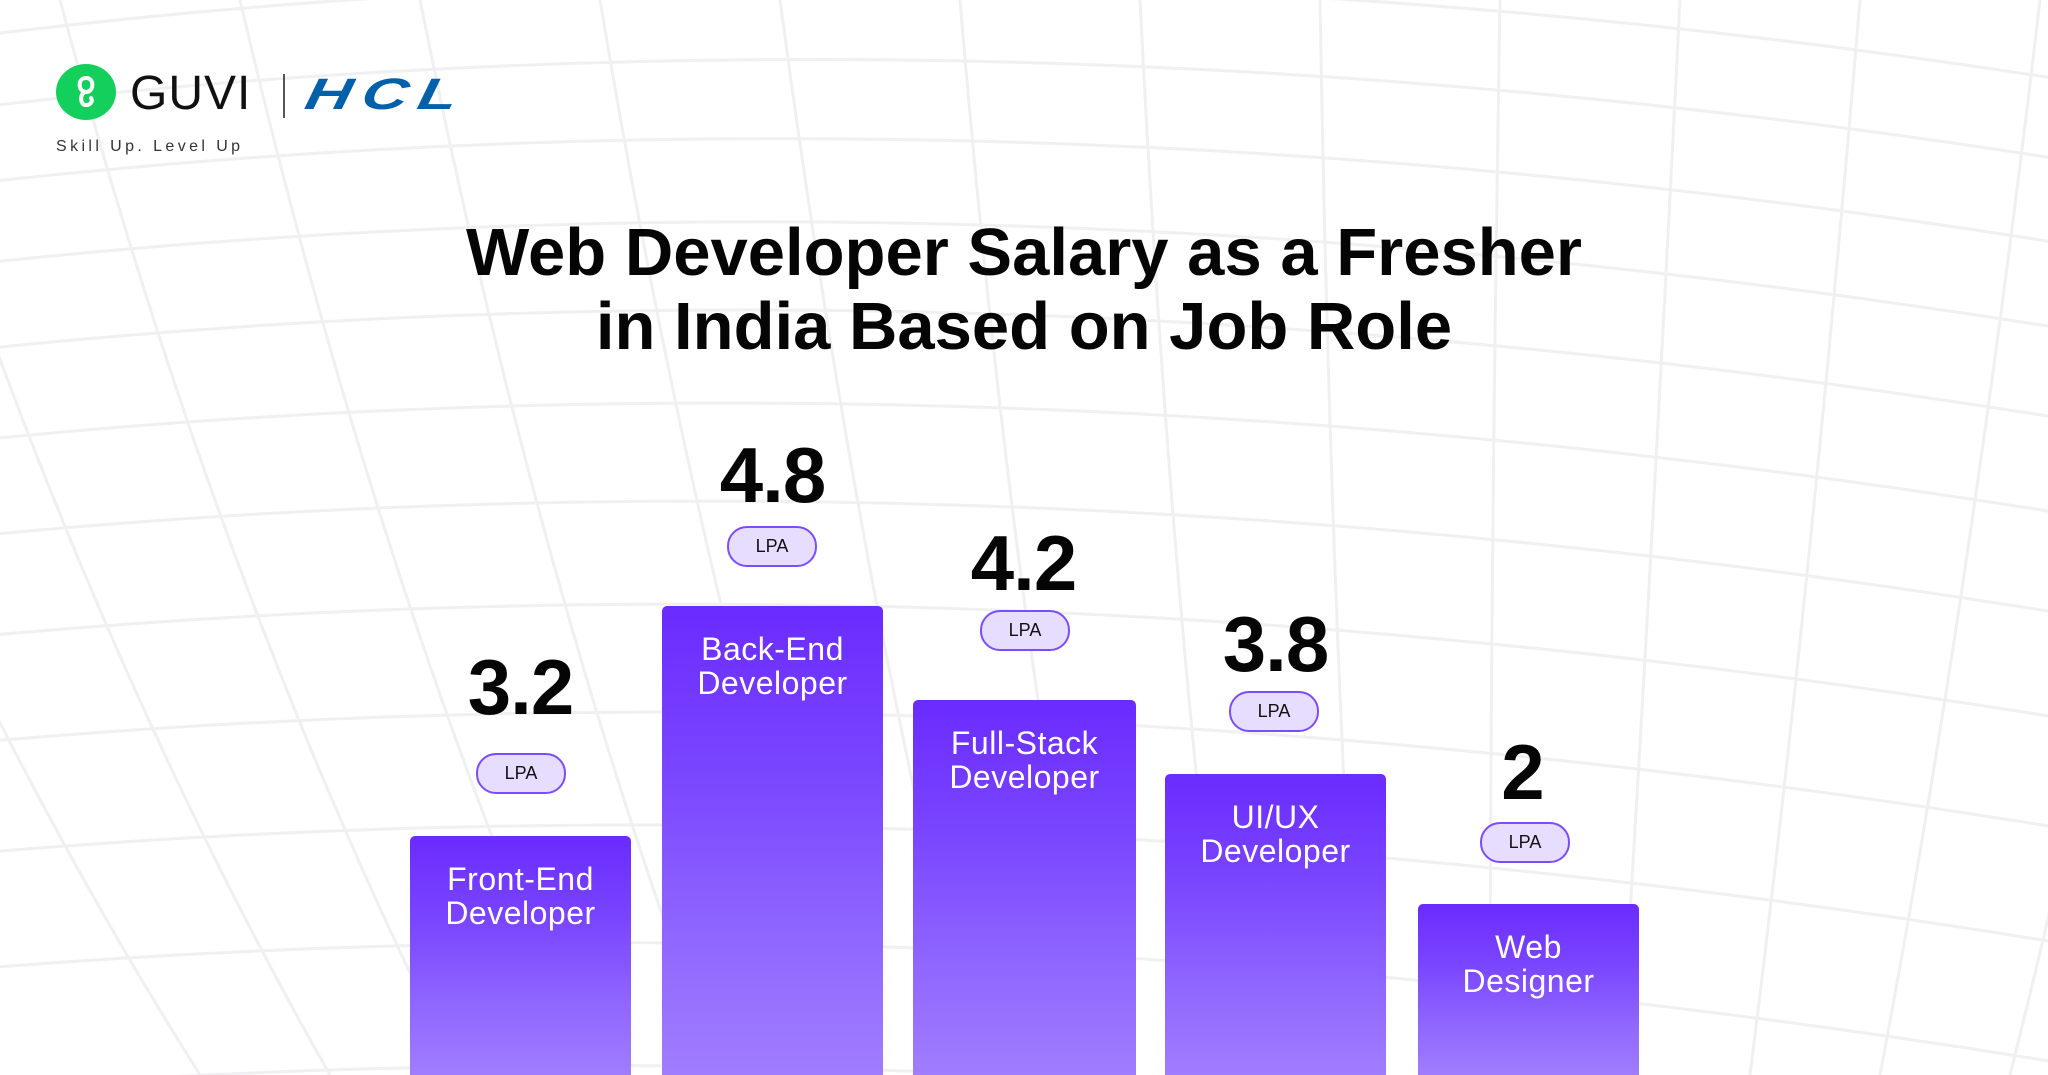 This screenshot has height=1075, width=2048. I want to click on value-label-full-stack: 4.2, so click(1023, 563).